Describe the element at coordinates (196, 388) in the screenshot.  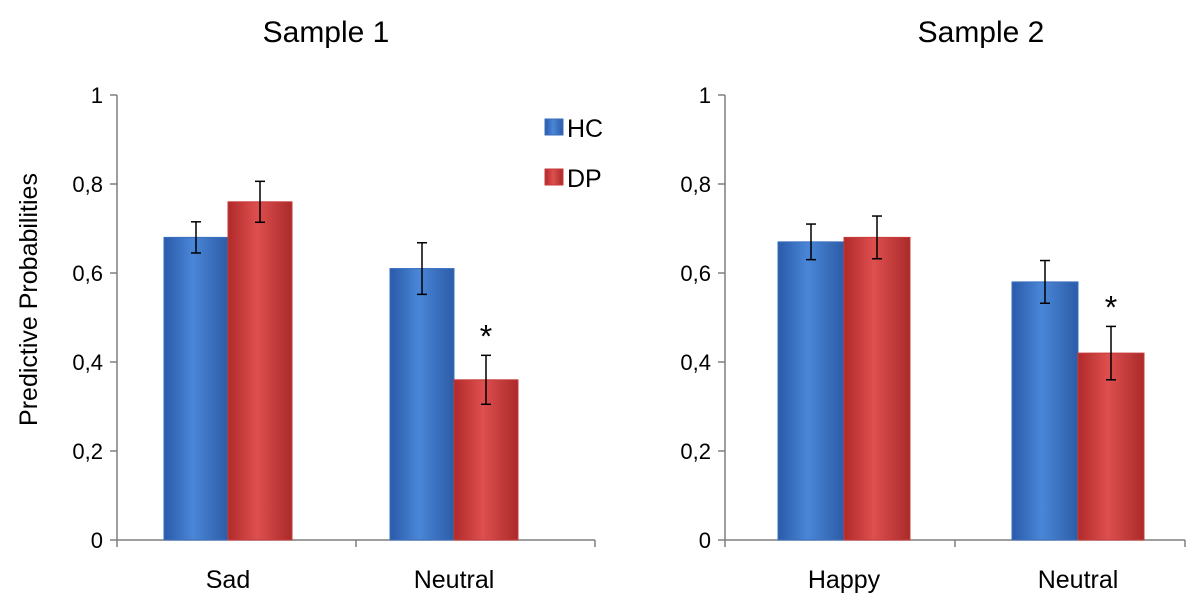
I see `bar-hc-sad` at that location.